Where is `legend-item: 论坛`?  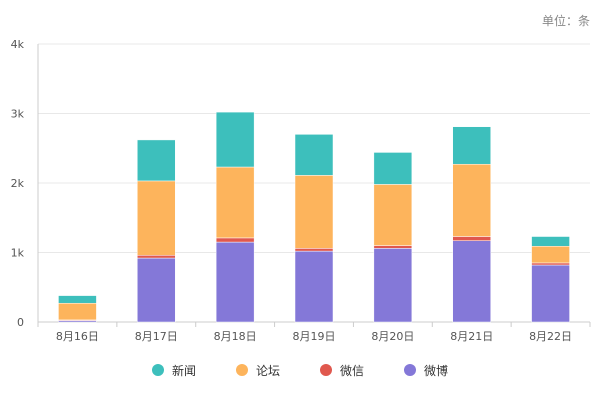 legend-item: 论坛 is located at coordinates (257, 370).